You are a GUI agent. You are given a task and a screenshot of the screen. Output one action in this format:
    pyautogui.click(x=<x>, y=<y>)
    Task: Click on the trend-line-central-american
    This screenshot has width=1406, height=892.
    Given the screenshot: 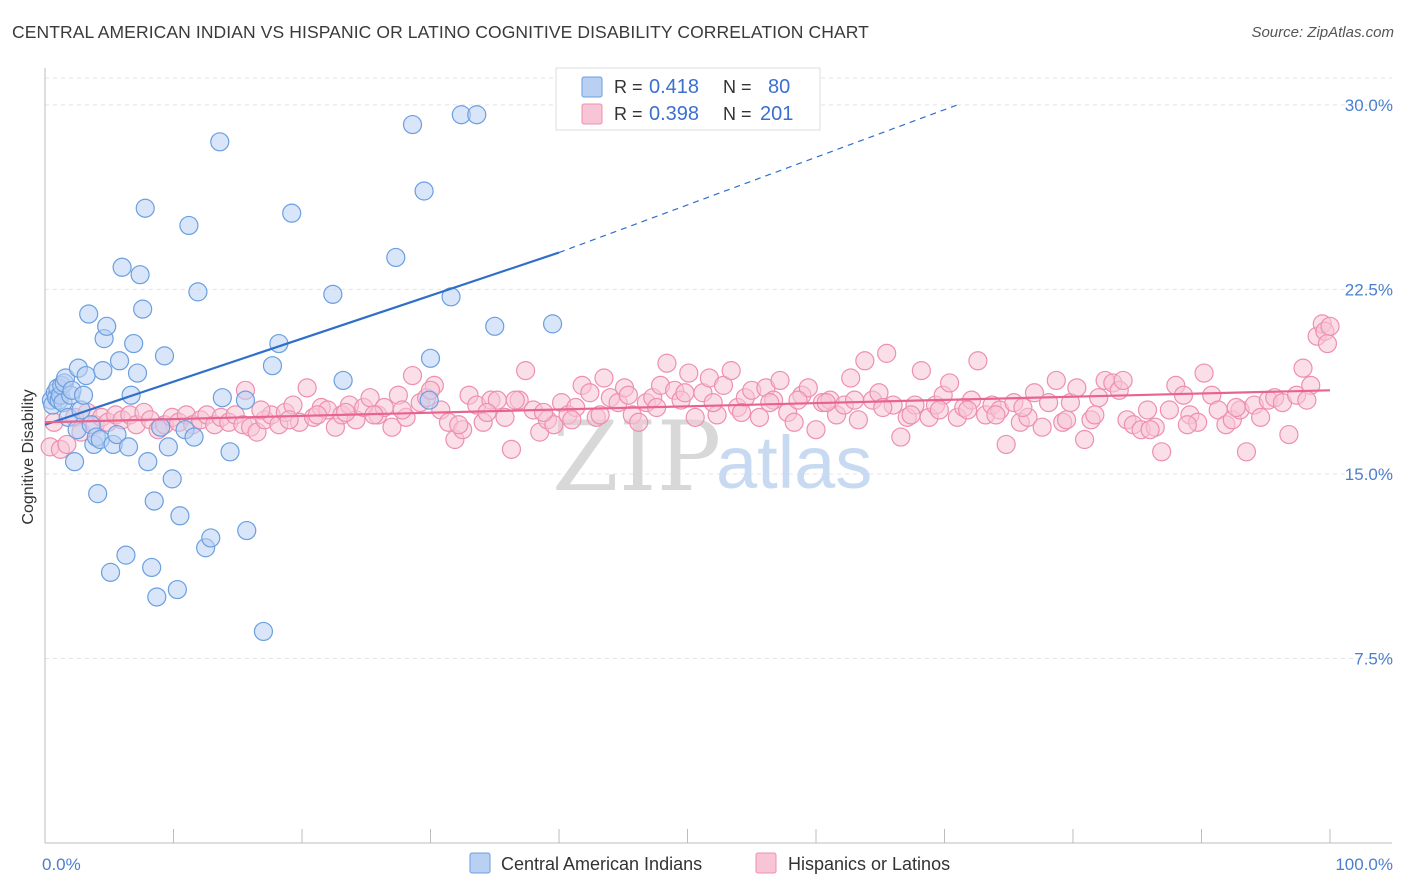 What is the action you would take?
    pyautogui.click(x=302, y=338)
    